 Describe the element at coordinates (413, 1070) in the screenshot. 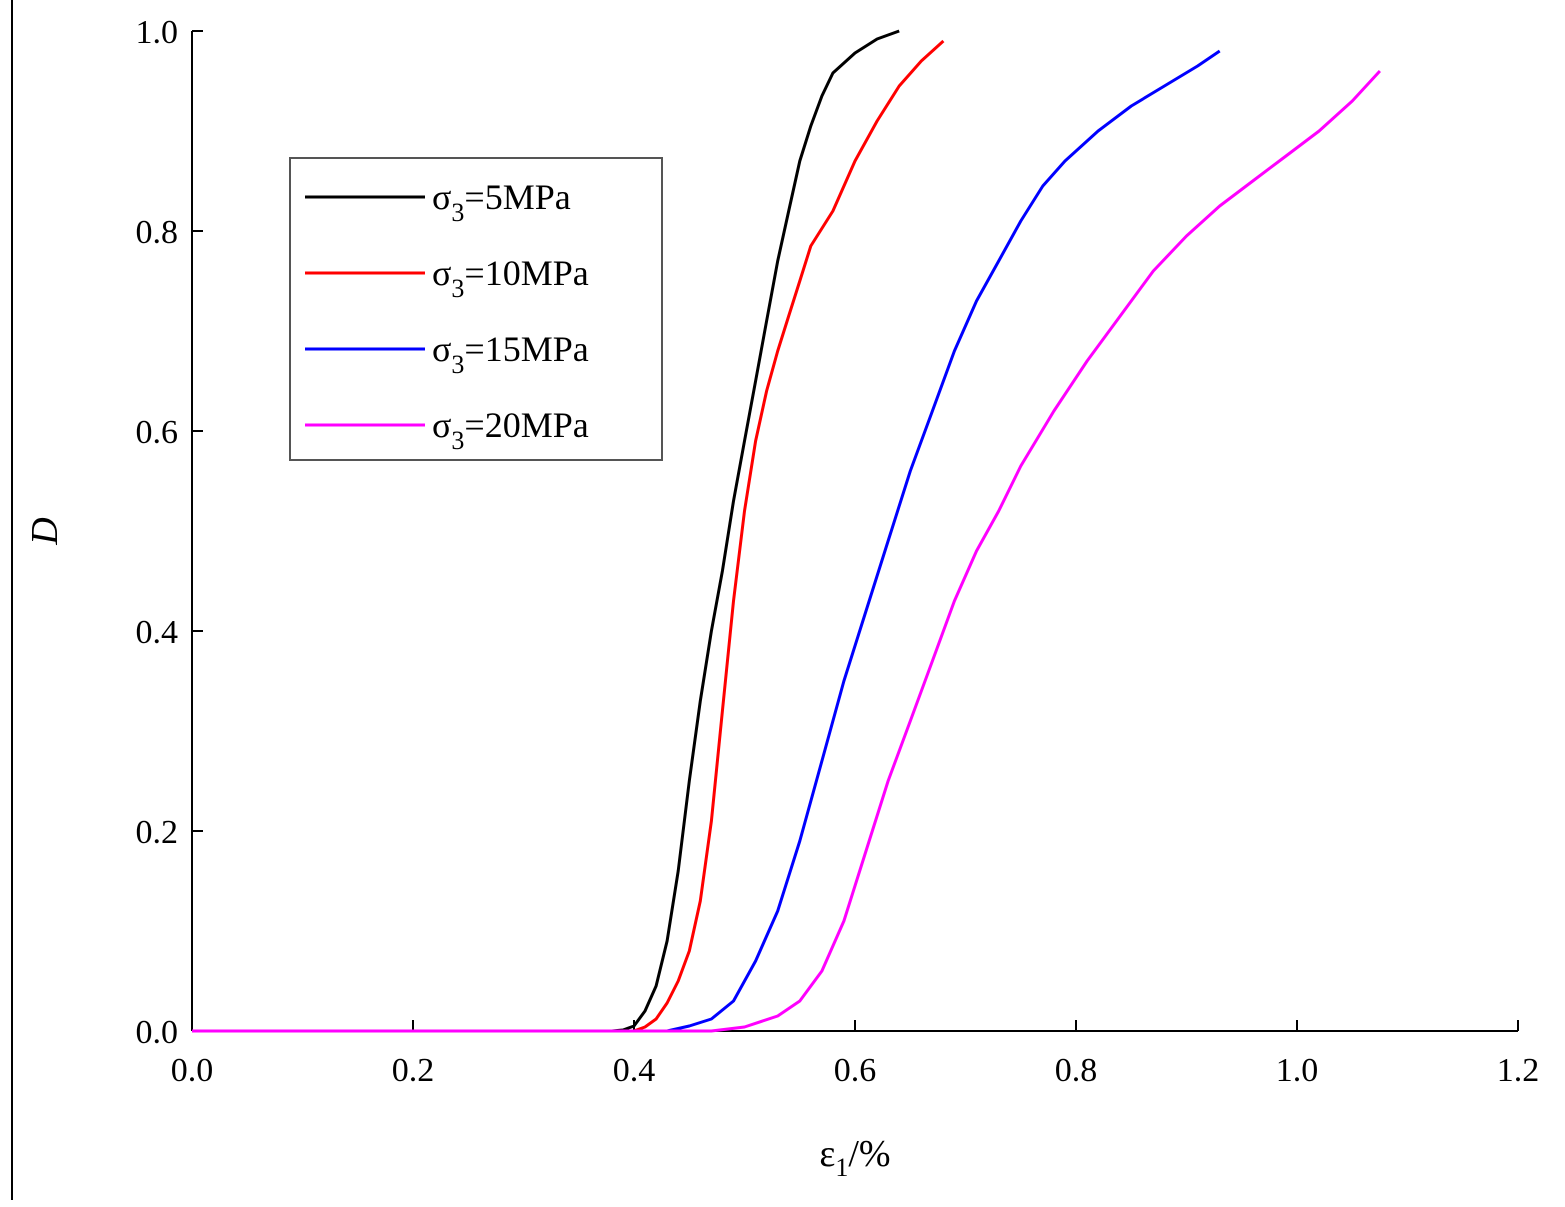

I see `x-tick-label: 0.2` at that location.